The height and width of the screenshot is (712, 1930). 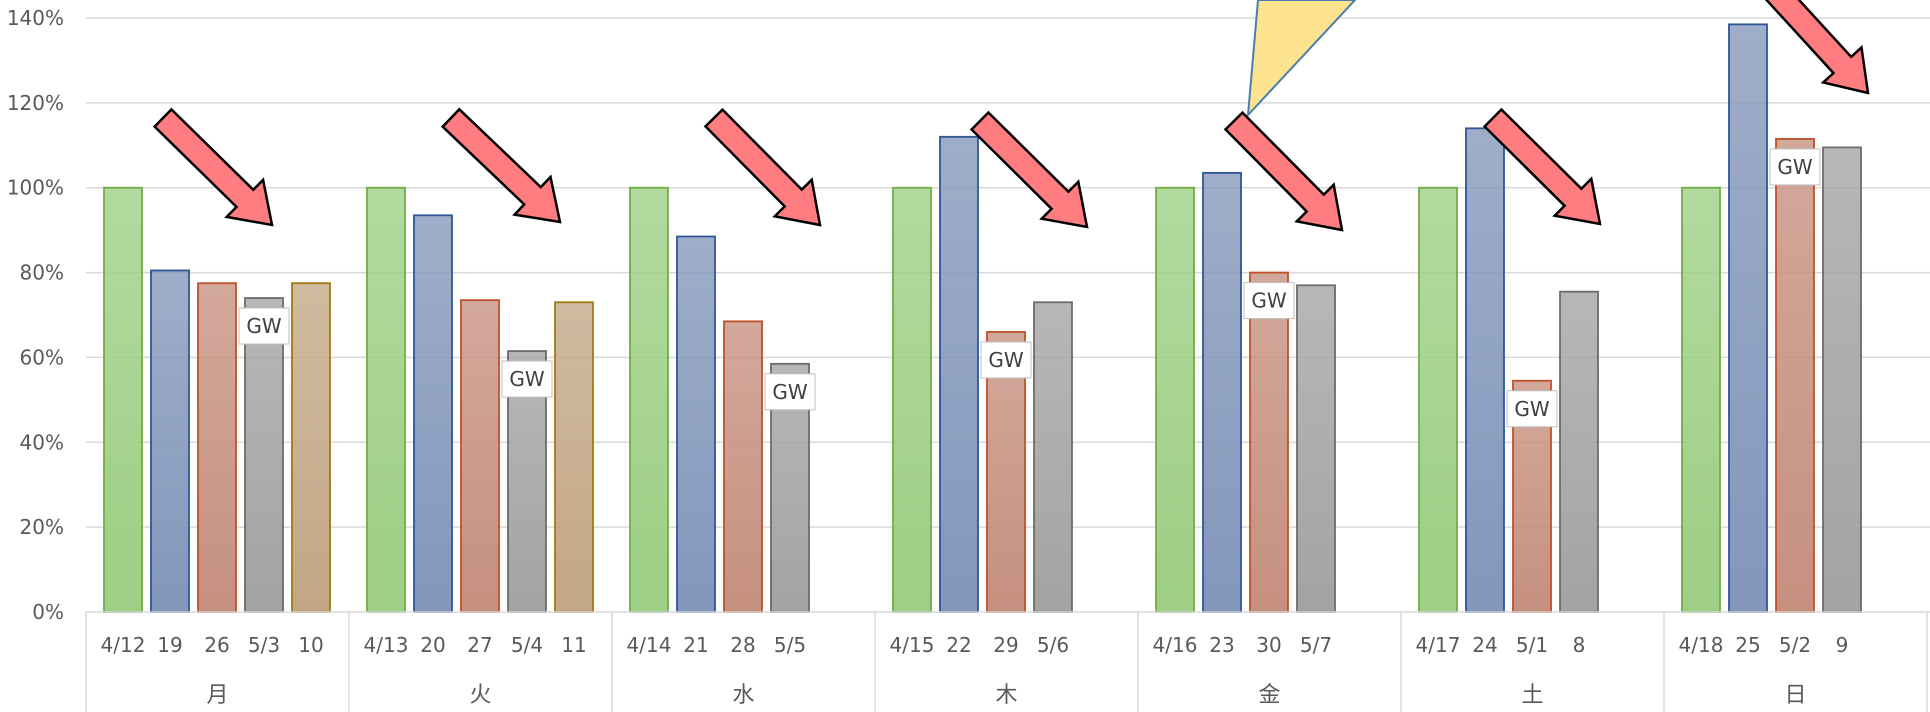 What do you see at coordinates (1842, 645) in the screenshot?
I see `x-tick-label: 9` at bounding box center [1842, 645].